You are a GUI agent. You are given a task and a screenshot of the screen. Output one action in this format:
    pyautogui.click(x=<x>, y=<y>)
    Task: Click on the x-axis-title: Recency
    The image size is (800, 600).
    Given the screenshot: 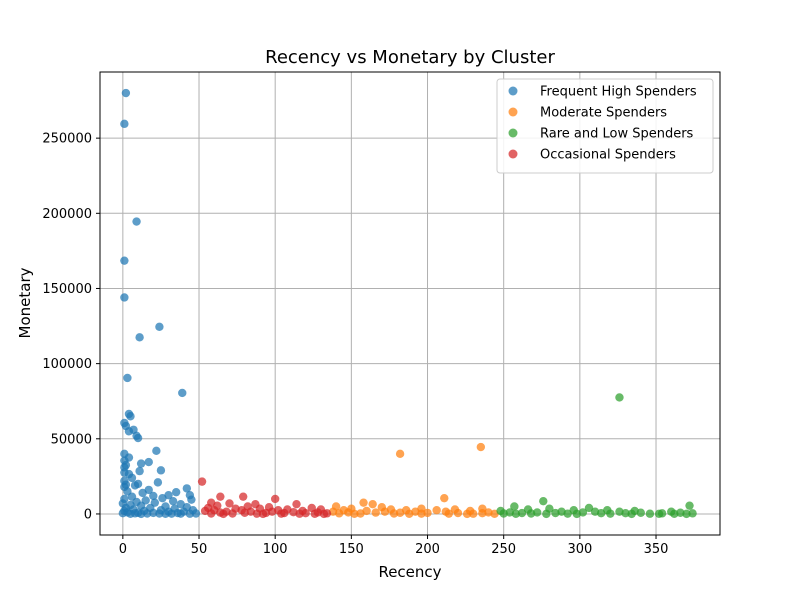 What is the action you would take?
    pyautogui.click(x=409, y=572)
    